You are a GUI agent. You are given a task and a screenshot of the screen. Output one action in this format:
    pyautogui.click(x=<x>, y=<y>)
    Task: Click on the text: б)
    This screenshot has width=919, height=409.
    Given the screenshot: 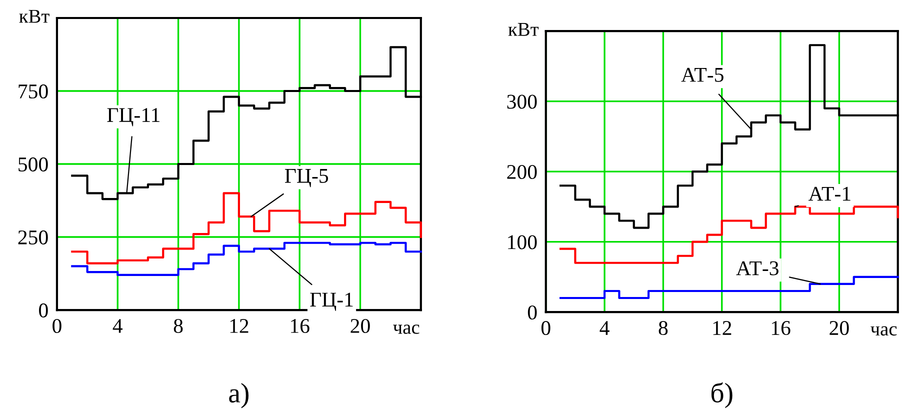 What is the action you would take?
    pyautogui.click(x=721, y=395)
    